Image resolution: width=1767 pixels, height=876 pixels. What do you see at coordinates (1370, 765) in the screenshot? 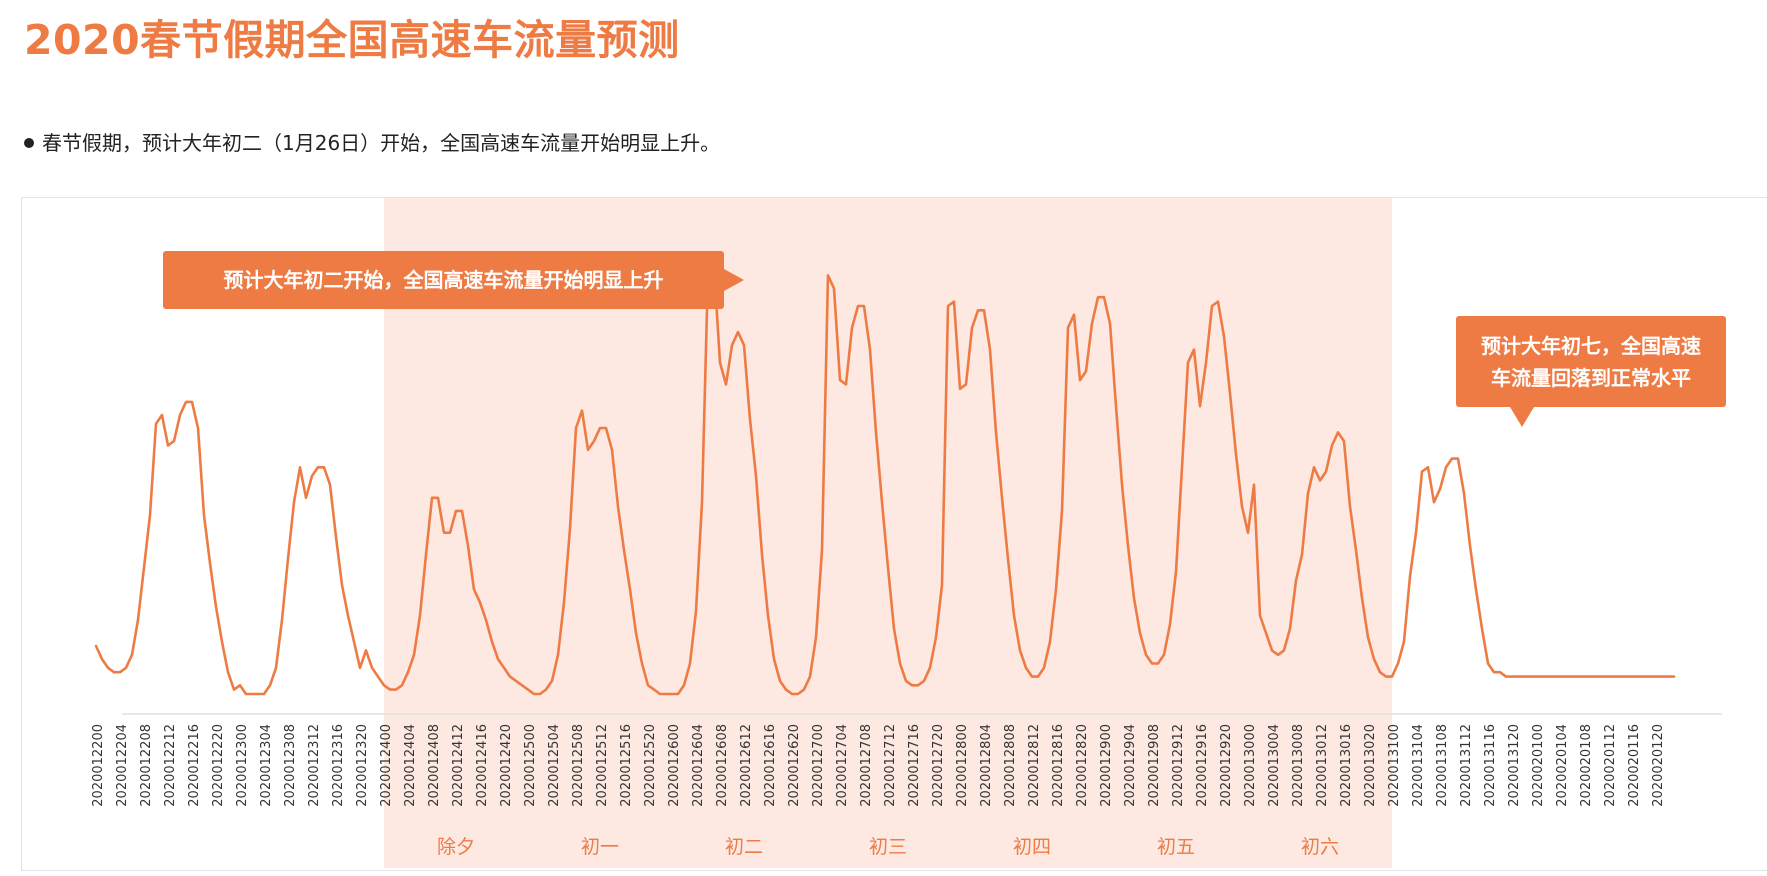
I see `x-tick-label: 2020013020` at bounding box center [1370, 765].